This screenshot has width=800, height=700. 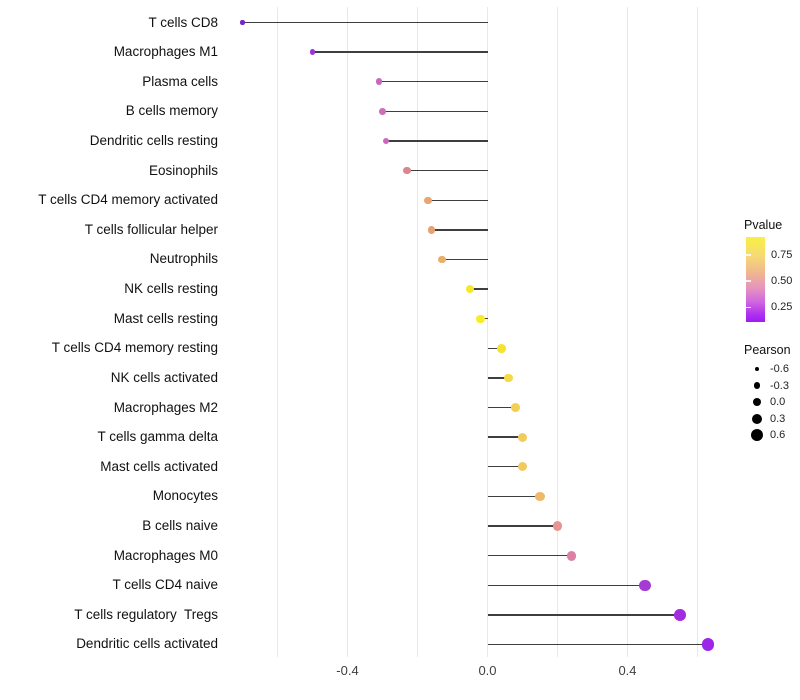 What do you see at coordinates (185, 496) in the screenshot?
I see `row-label: Monocytes` at bounding box center [185, 496].